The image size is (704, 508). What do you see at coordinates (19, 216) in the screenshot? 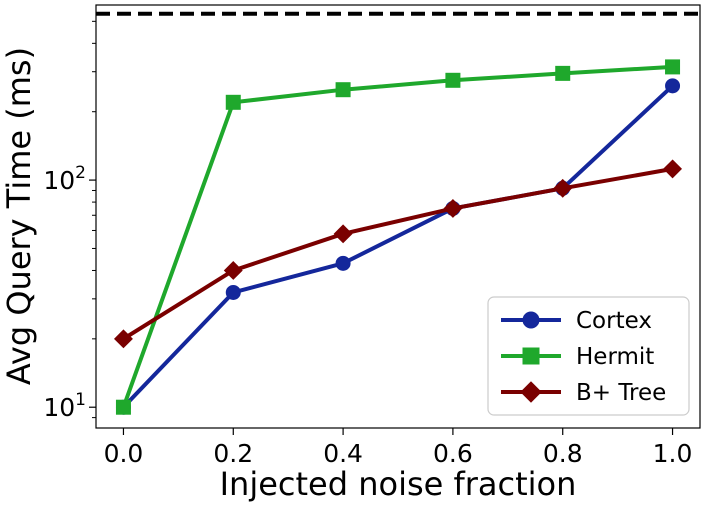
I see `y-axis-label: Avg Query Time (ms)` at bounding box center [19, 216].